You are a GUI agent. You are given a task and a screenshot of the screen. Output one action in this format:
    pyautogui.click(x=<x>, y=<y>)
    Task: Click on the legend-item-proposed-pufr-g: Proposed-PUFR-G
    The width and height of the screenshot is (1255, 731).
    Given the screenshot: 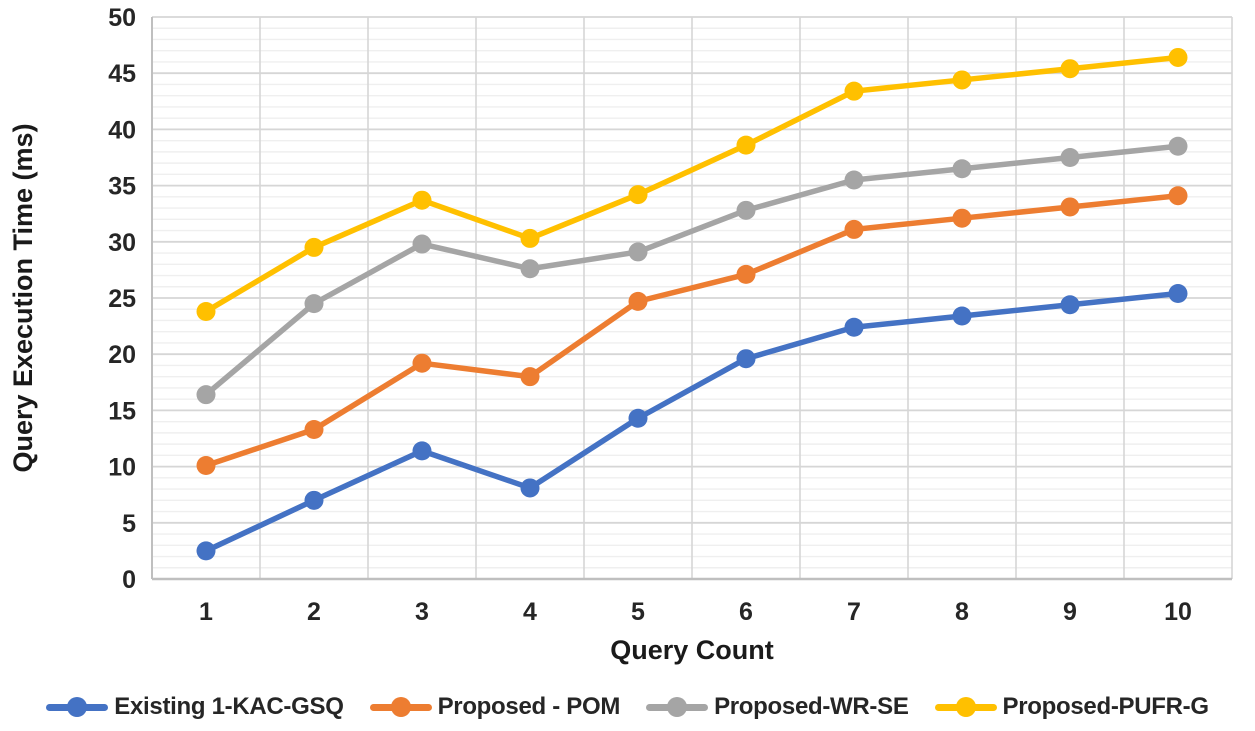 What is the action you would take?
    pyautogui.click(x=1071, y=707)
    